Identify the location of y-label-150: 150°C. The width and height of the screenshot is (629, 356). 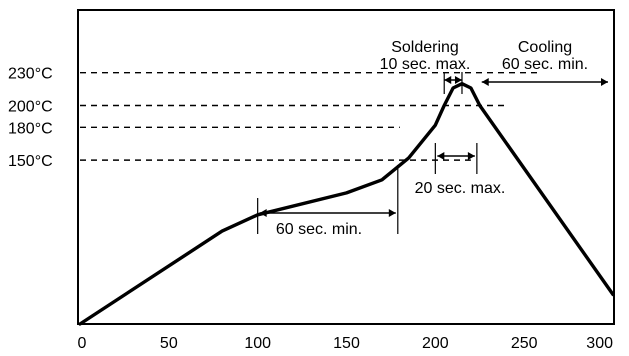
(30, 161).